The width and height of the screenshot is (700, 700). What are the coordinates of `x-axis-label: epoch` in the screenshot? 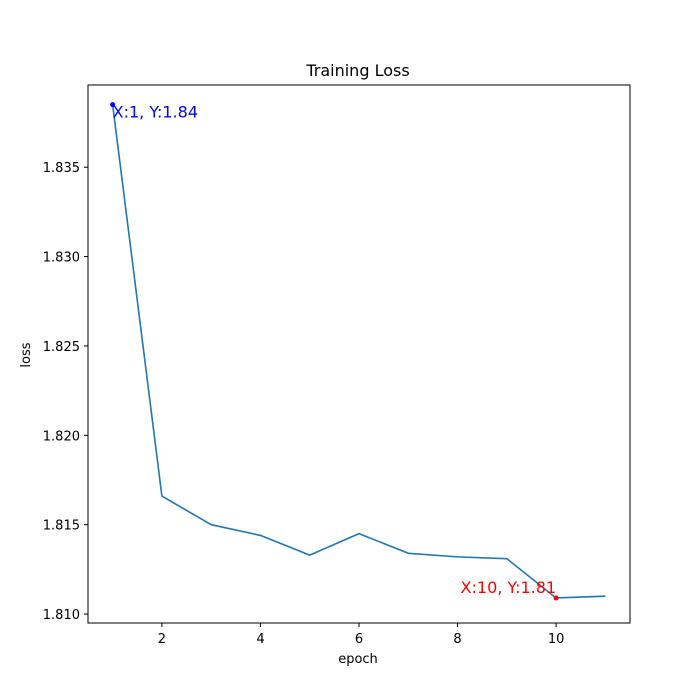 It's located at (358, 659).